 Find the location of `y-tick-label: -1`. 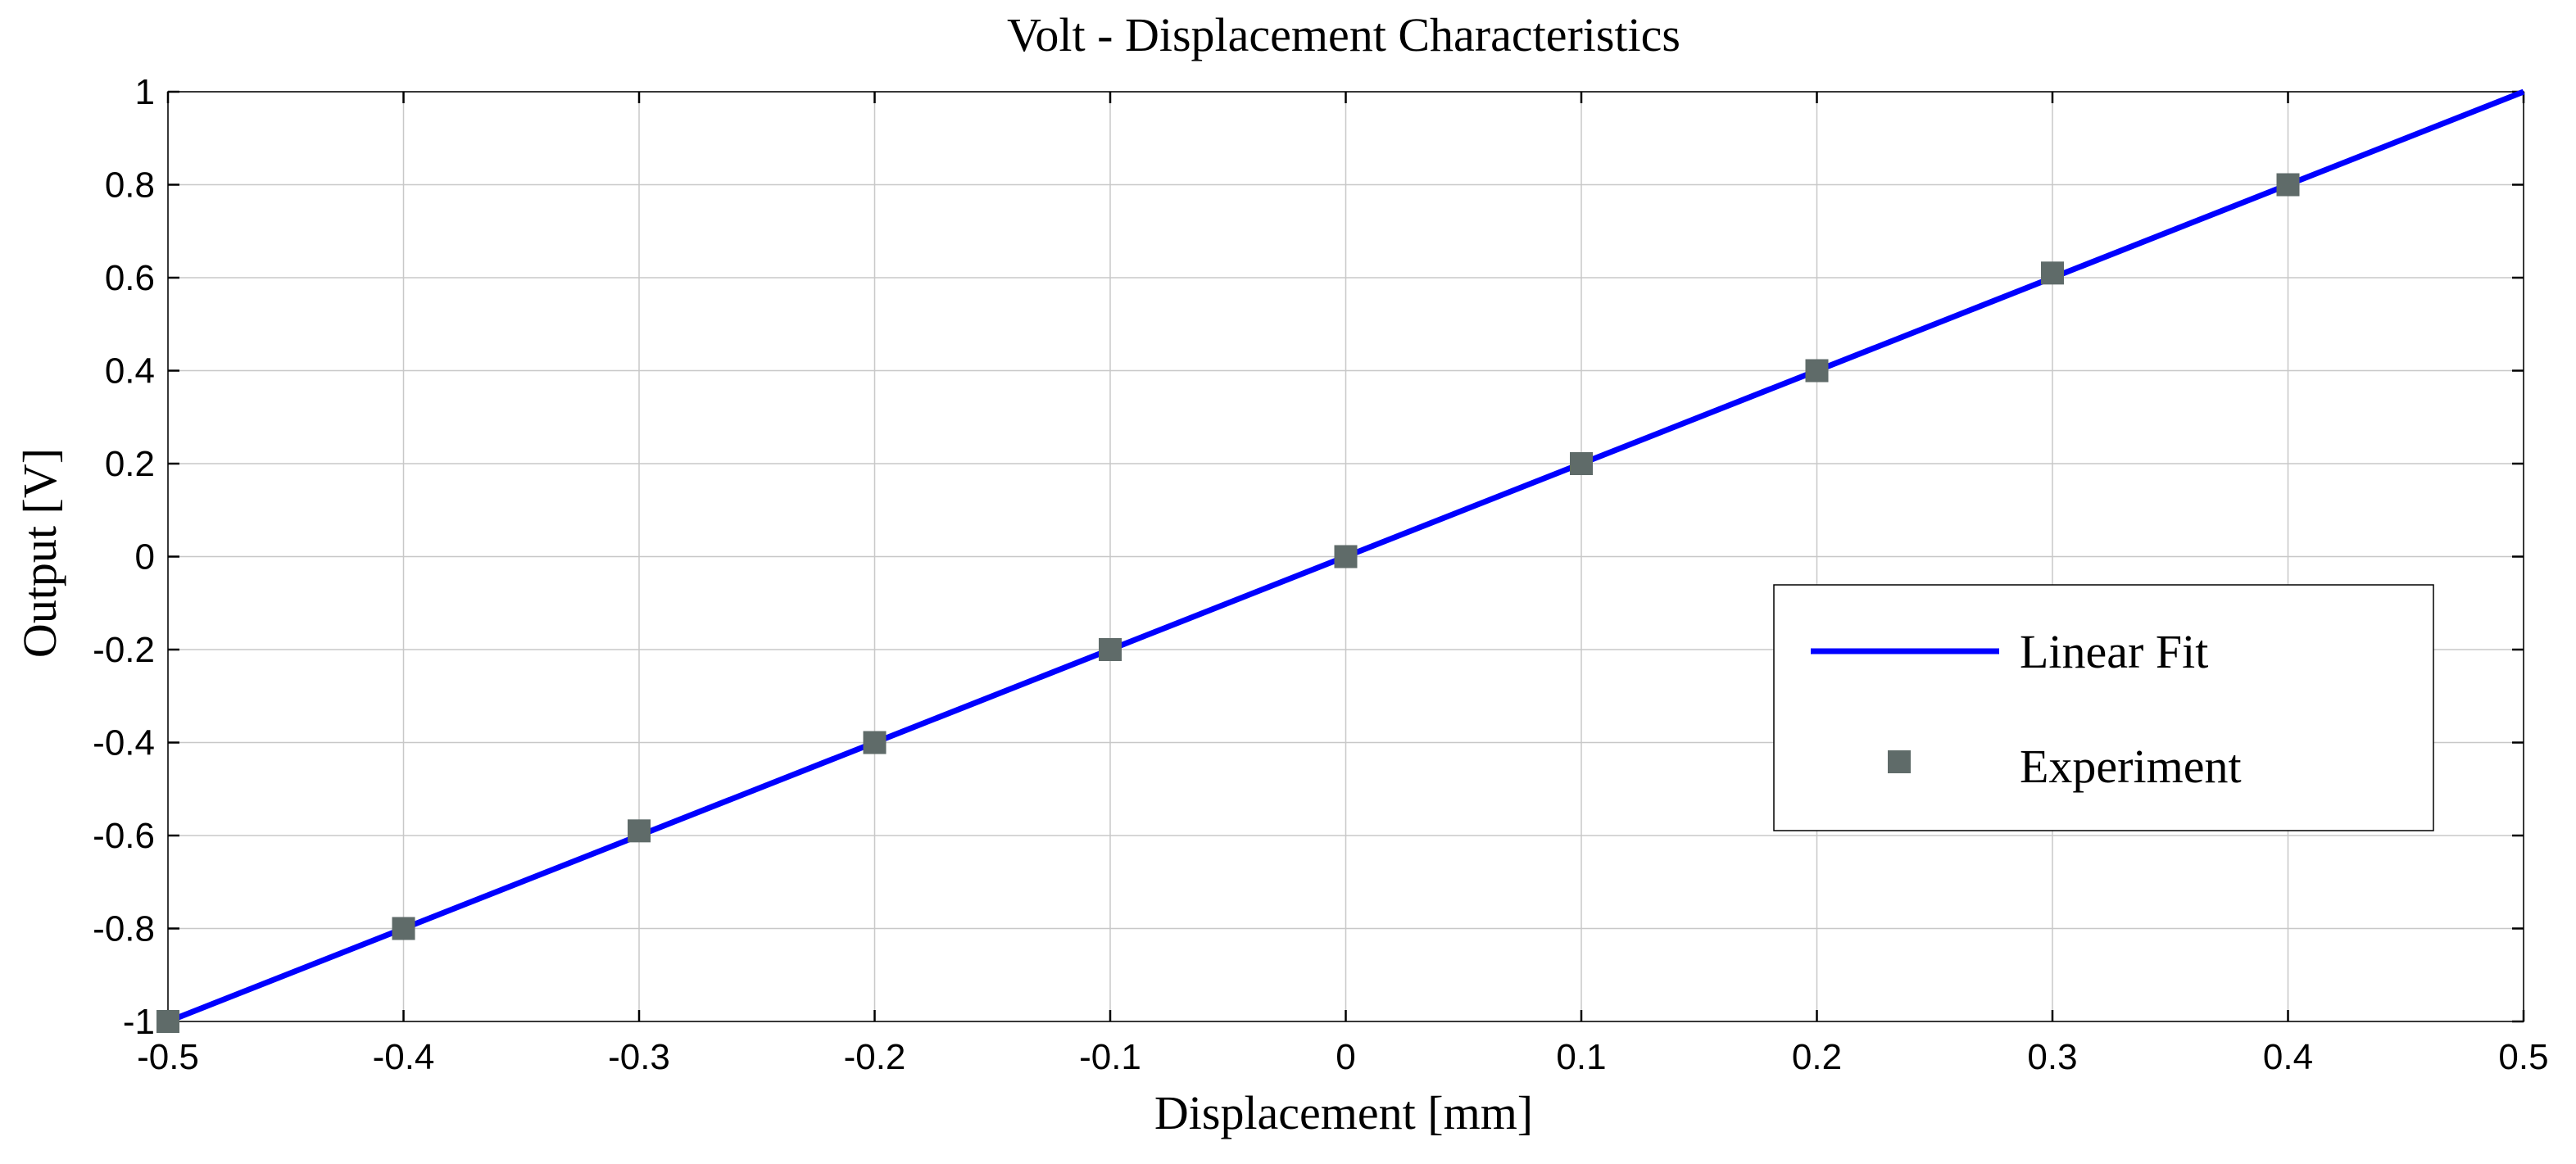

y-tick-label: -1 is located at coordinates (139, 1022).